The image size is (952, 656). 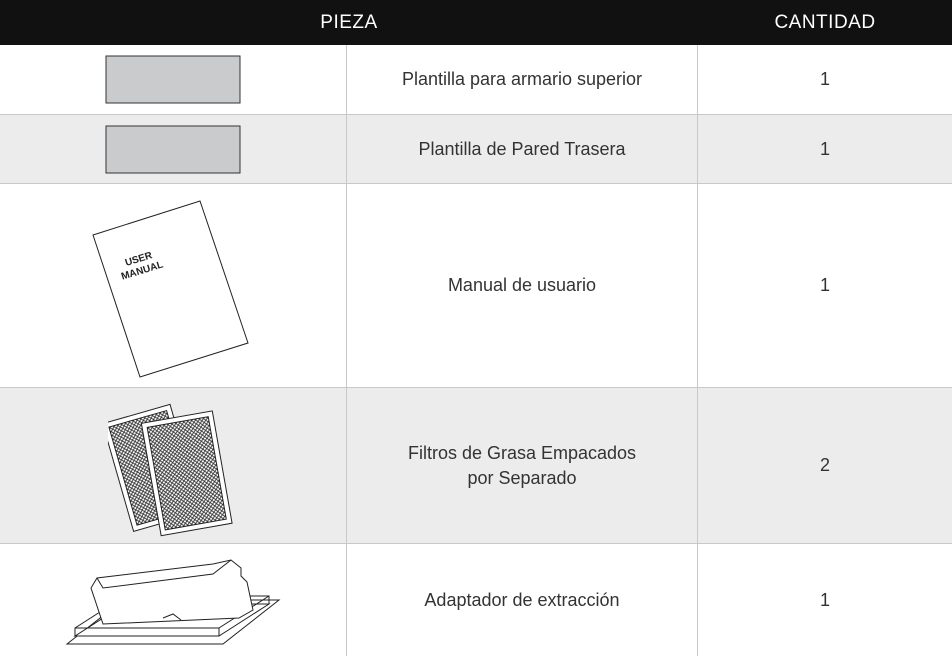 I want to click on part-name: Adaptador de extracción, so click(x=522, y=600).